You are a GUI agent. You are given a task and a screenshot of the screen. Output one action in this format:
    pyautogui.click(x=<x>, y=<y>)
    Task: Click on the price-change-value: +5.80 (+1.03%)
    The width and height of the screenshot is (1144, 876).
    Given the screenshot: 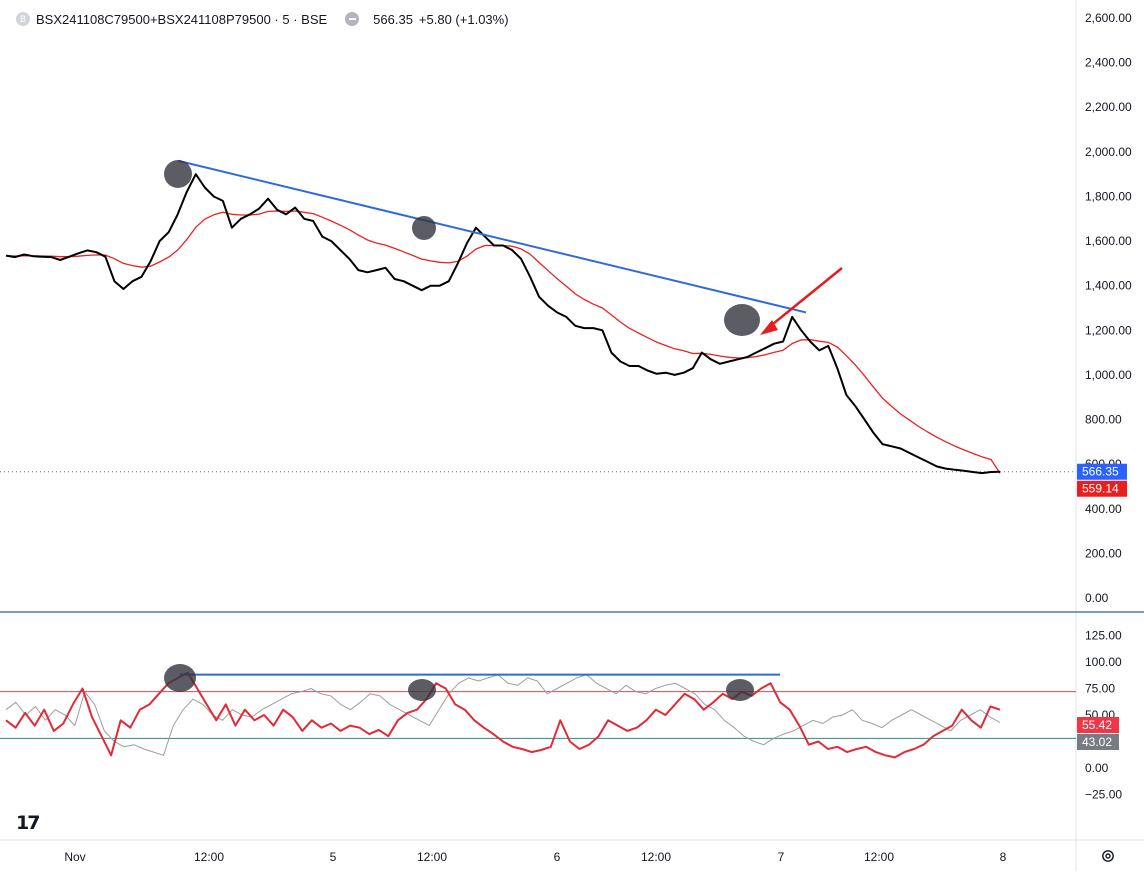 What is the action you would take?
    pyautogui.click(x=463, y=19)
    